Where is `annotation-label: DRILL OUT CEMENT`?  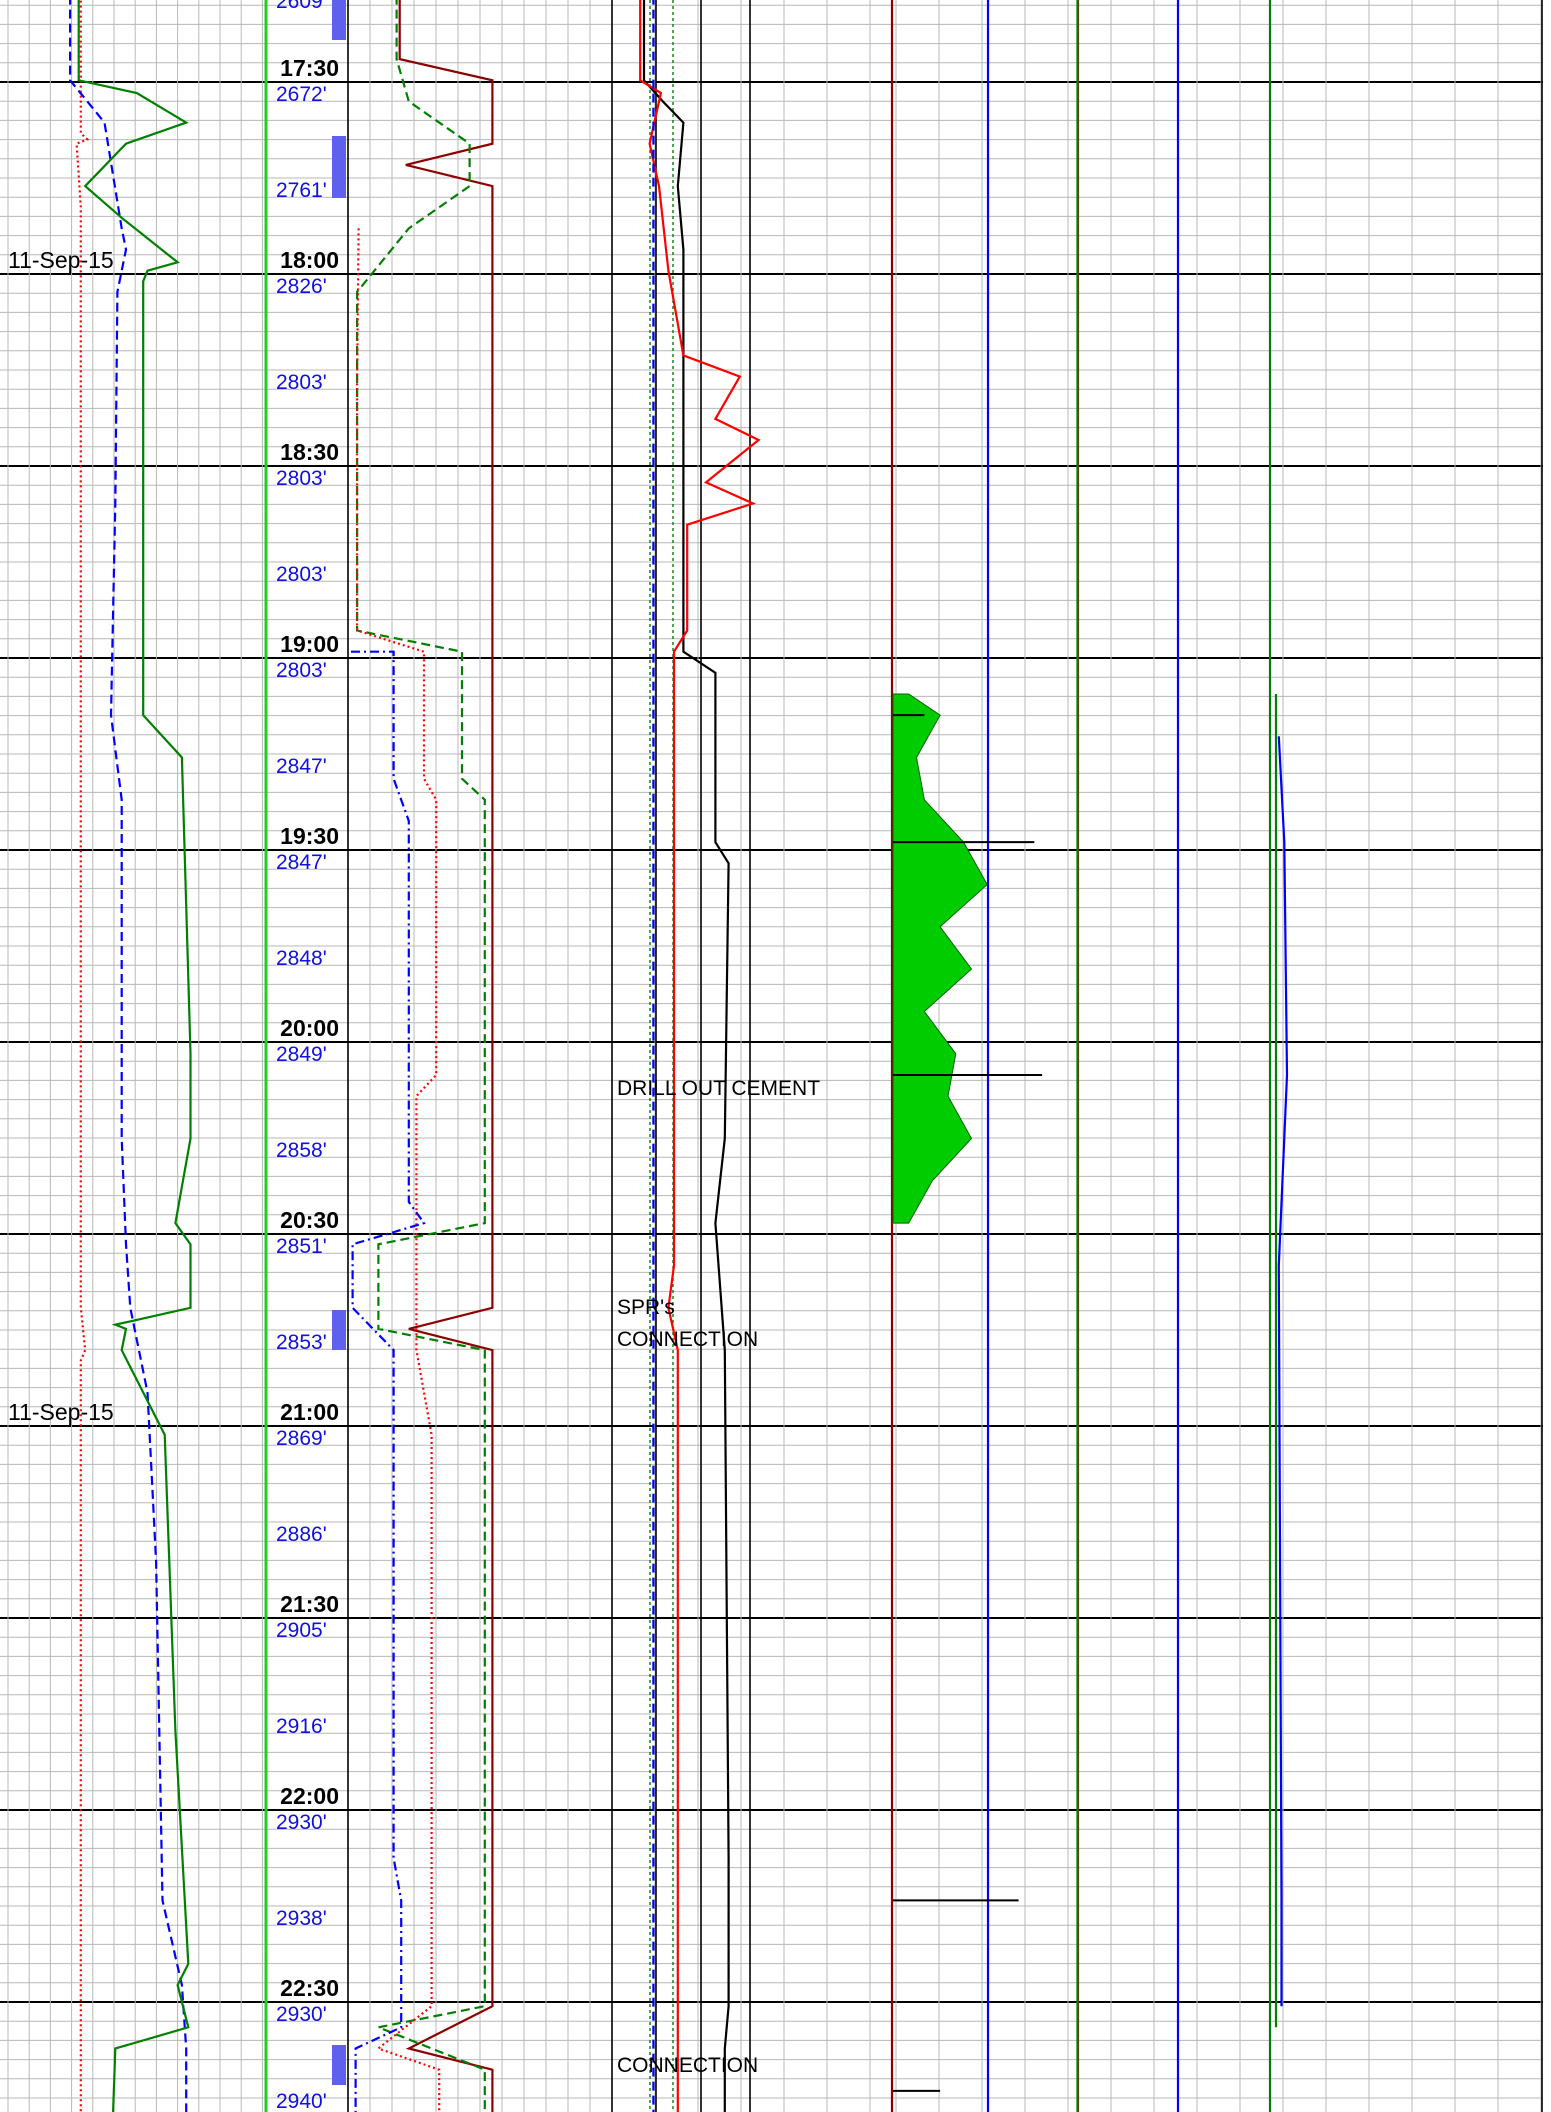
annotation-label: DRILL OUT CEMENT is located at coordinates (718, 1088).